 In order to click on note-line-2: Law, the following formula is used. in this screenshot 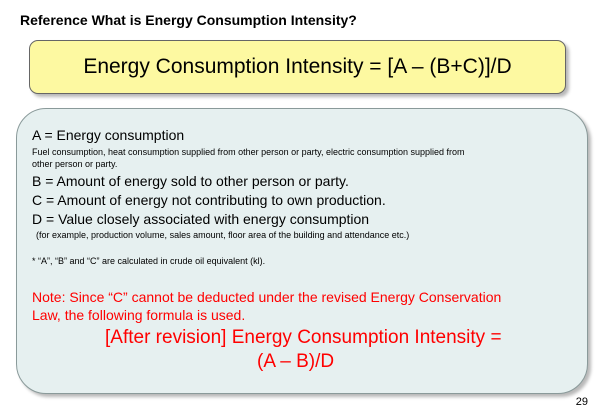, I will do `click(139, 315)`.